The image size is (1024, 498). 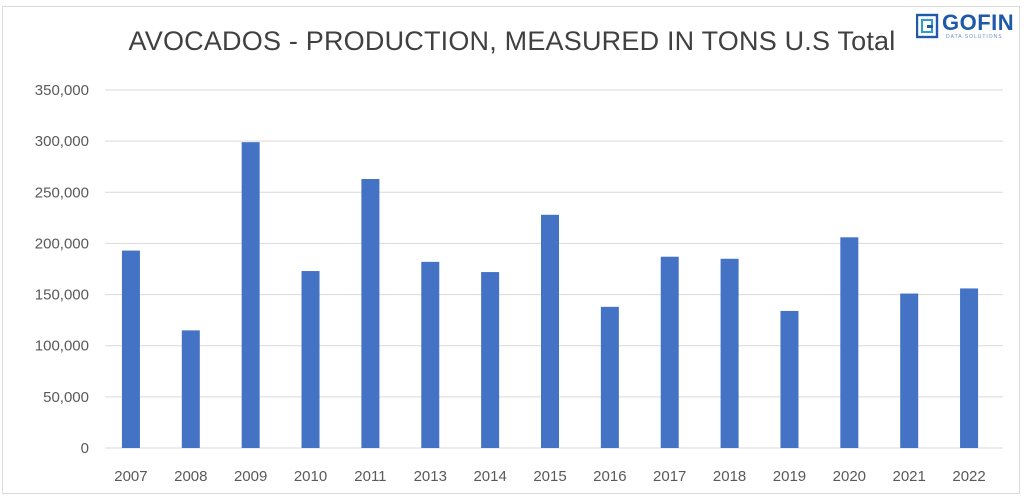 I want to click on bar-2013, so click(x=430, y=354).